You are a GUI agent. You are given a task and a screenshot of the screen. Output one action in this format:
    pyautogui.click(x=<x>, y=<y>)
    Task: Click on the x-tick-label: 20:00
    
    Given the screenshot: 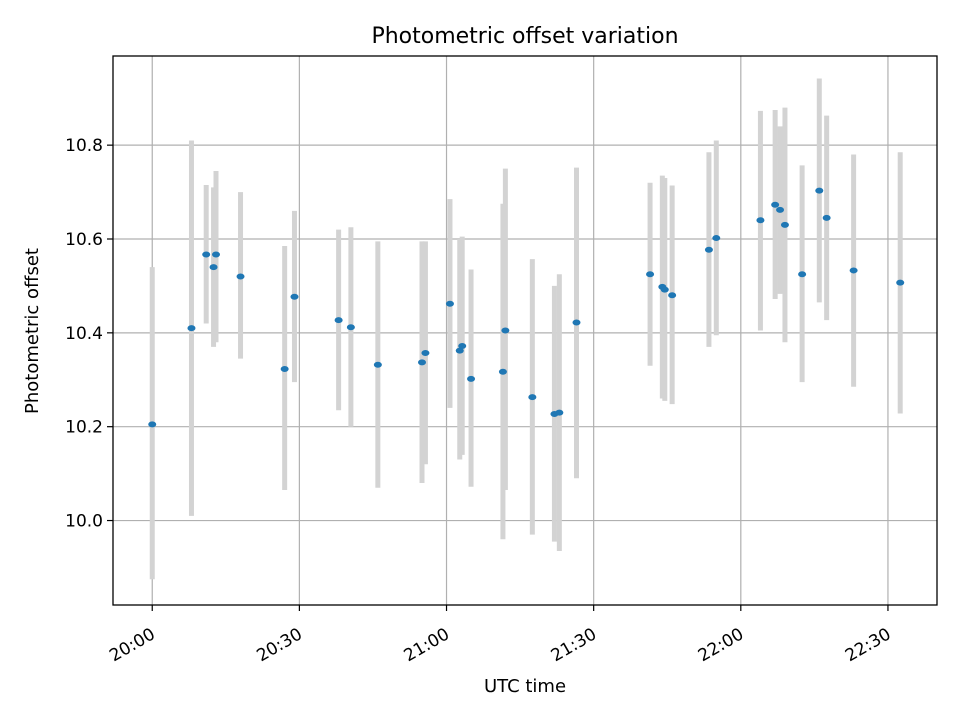 What is the action you would take?
    pyautogui.click(x=132, y=645)
    